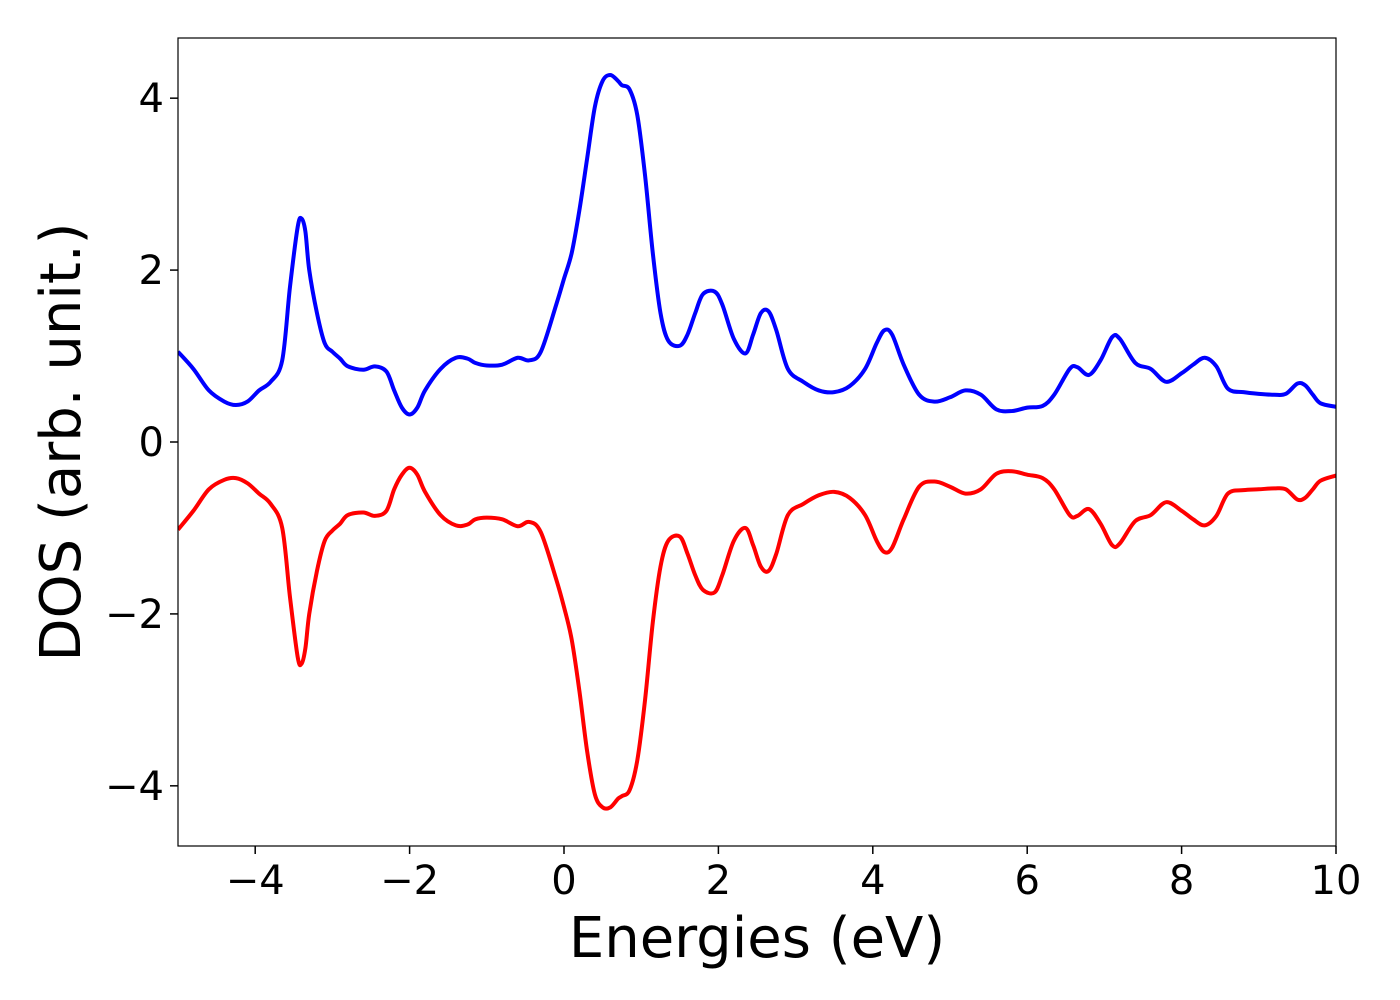 Image resolution: width=1400 pixels, height=1000 pixels. What do you see at coordinates (255, 881) in the screenshot?
I see `x-tick-label: −4` at bounding box center [255, 881].